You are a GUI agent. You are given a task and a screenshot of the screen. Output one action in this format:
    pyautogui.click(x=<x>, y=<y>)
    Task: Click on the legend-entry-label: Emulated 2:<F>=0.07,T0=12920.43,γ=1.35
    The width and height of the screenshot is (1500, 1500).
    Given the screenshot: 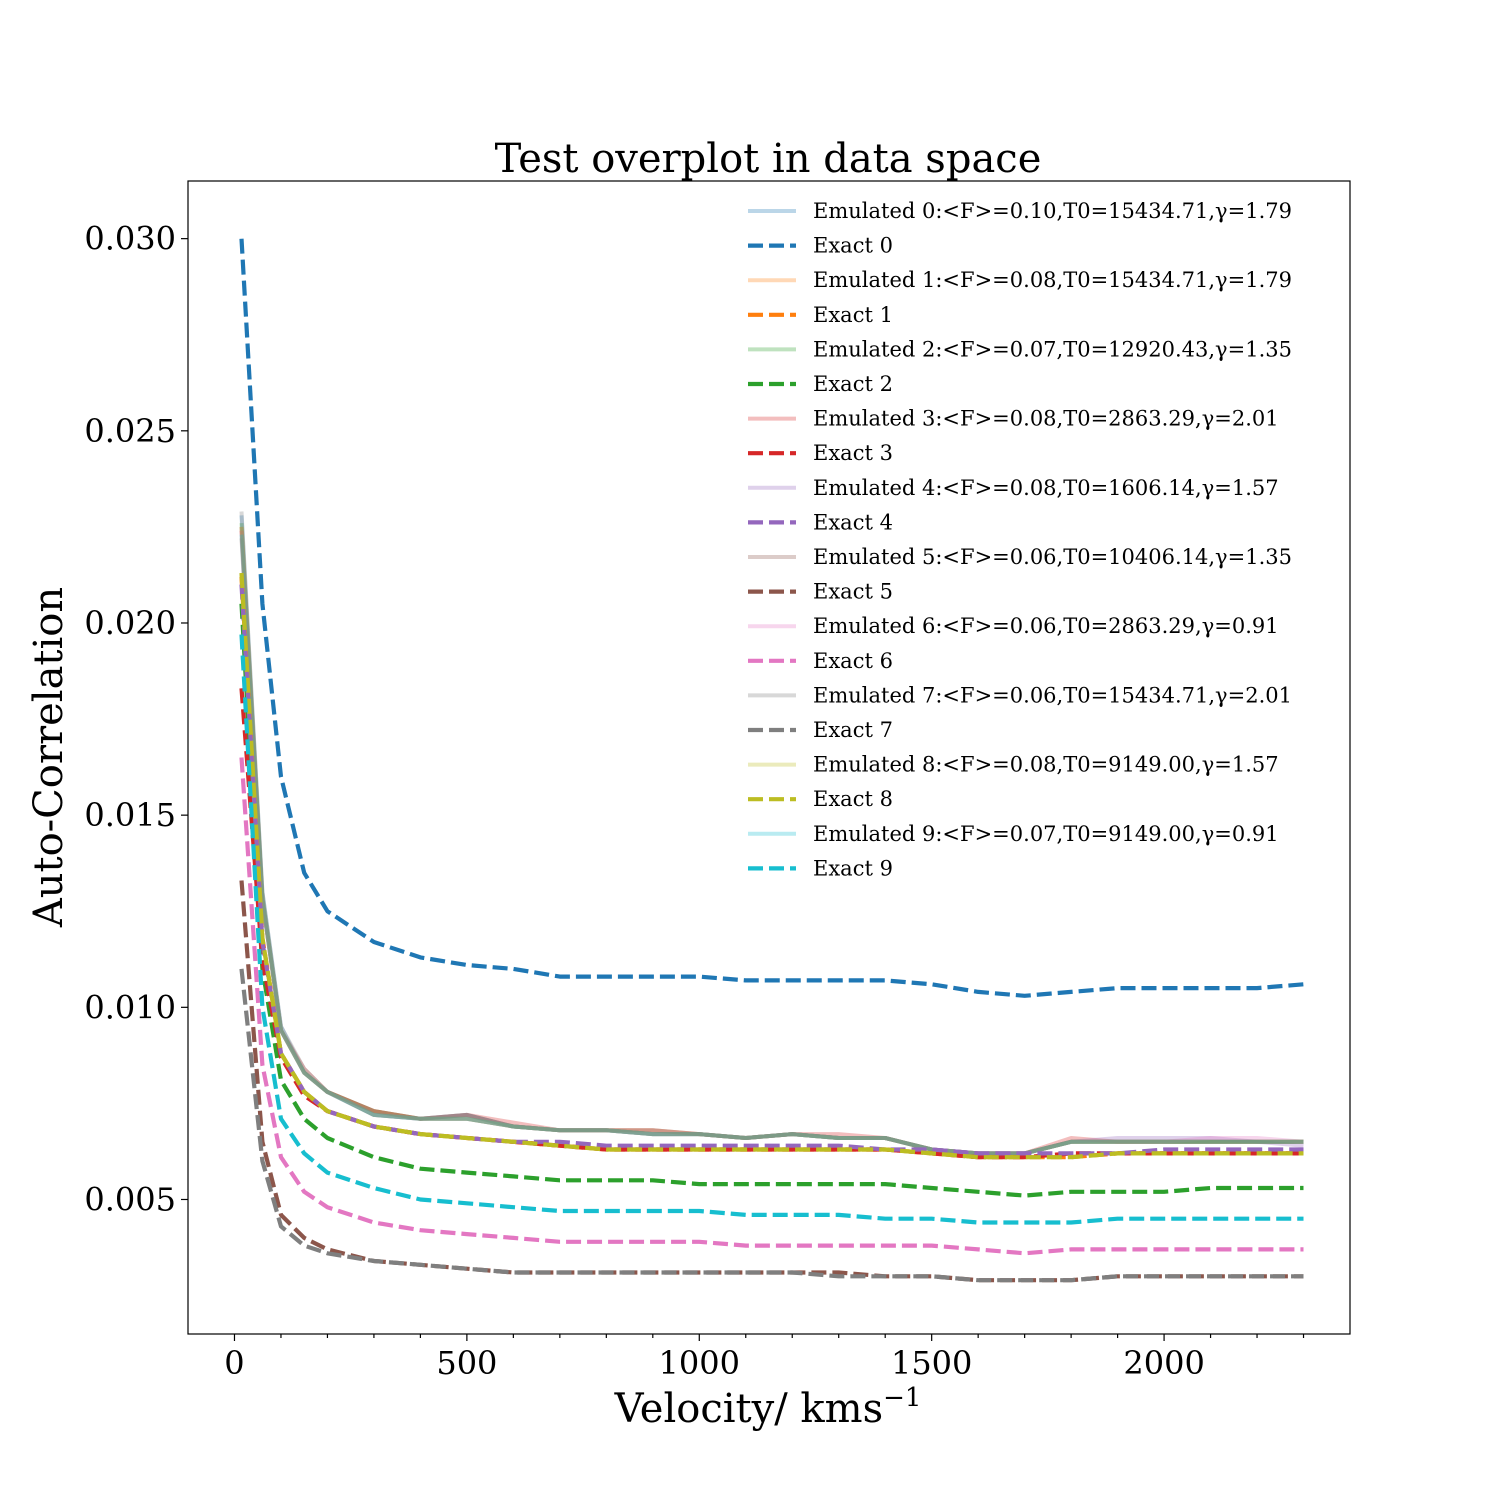 What is the action you would take?
    pyautogui.click(x=1052, y=349)
    